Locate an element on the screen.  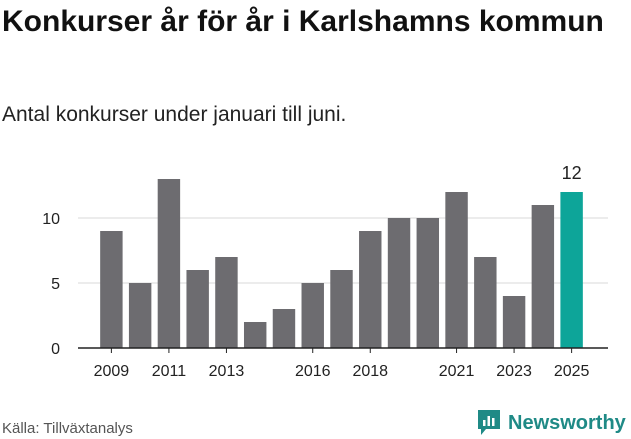
bar-2024 is located at coordinates (543, 276).